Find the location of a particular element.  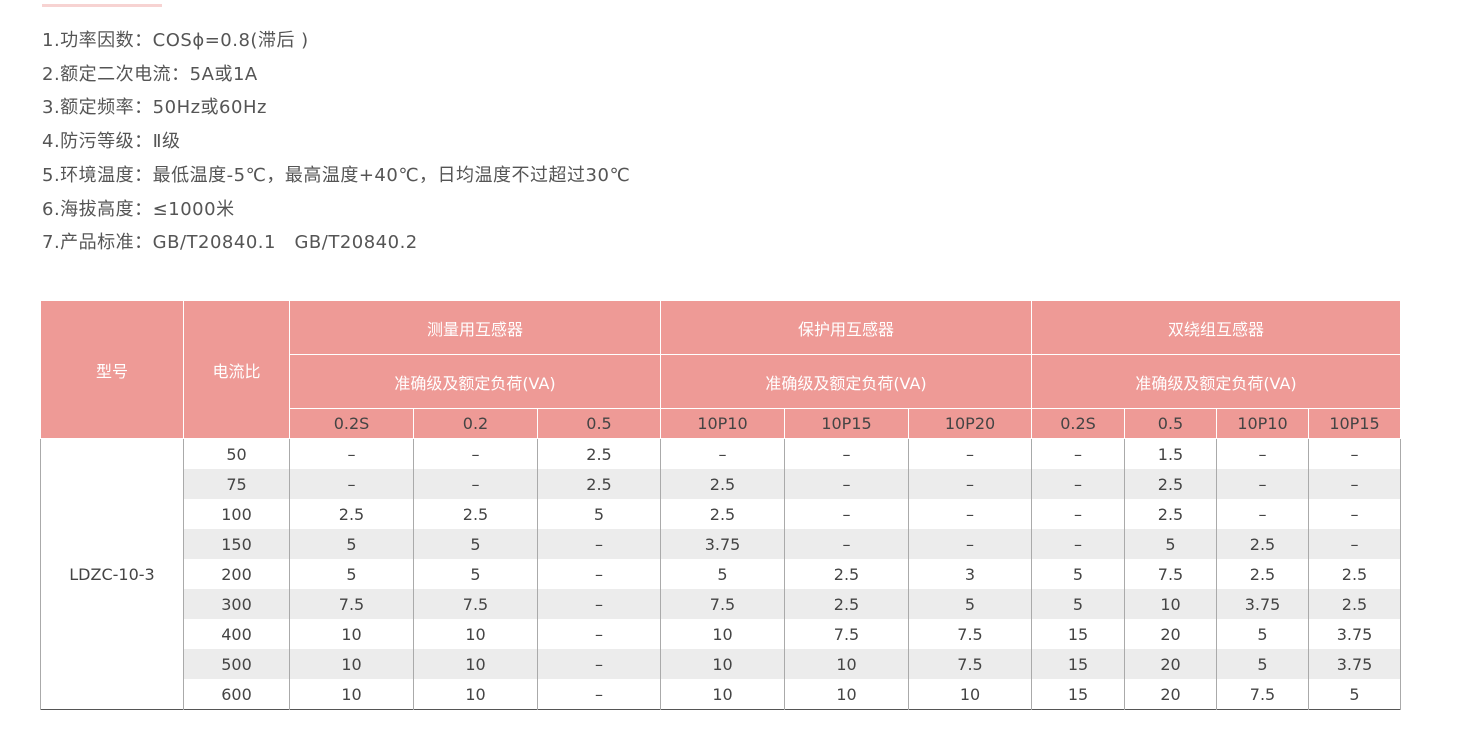

ratio-cell: 400 is located at coordinates (236, 634).